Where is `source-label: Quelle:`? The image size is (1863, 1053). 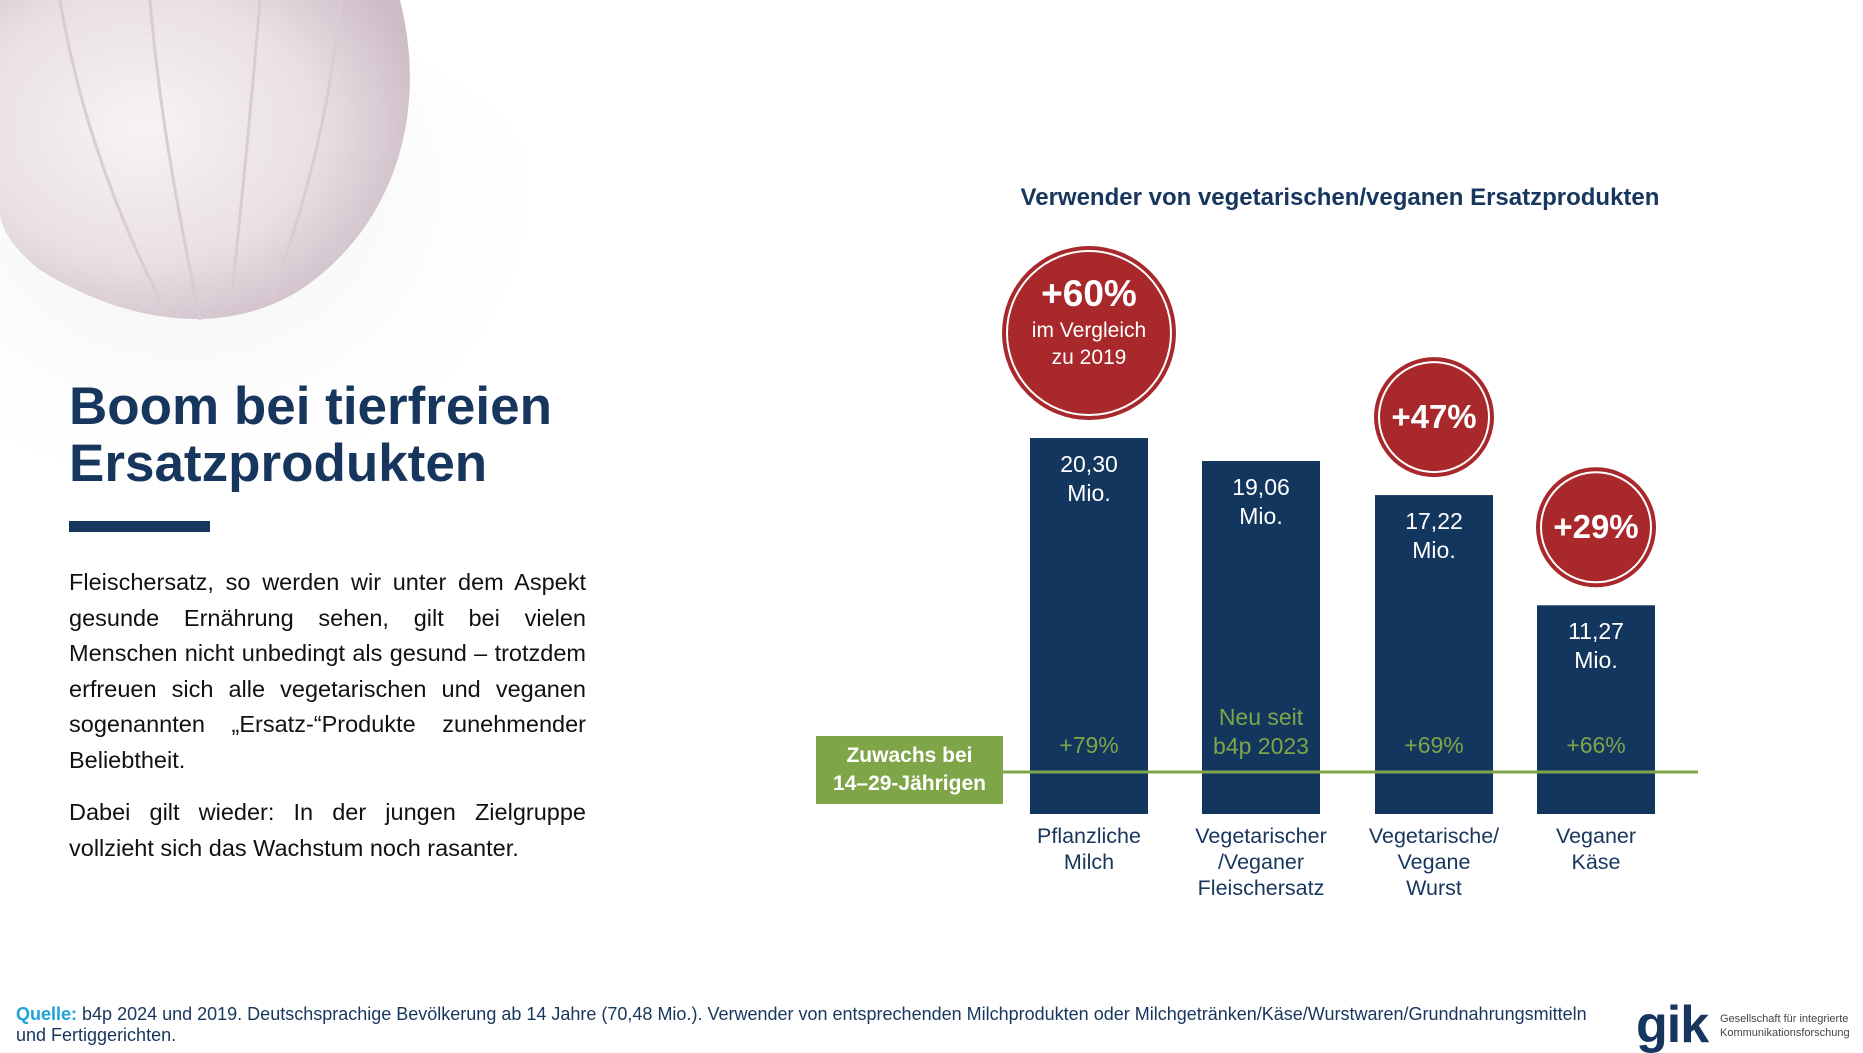 source-label: Quelle: is located at coordinates (47, 1014).